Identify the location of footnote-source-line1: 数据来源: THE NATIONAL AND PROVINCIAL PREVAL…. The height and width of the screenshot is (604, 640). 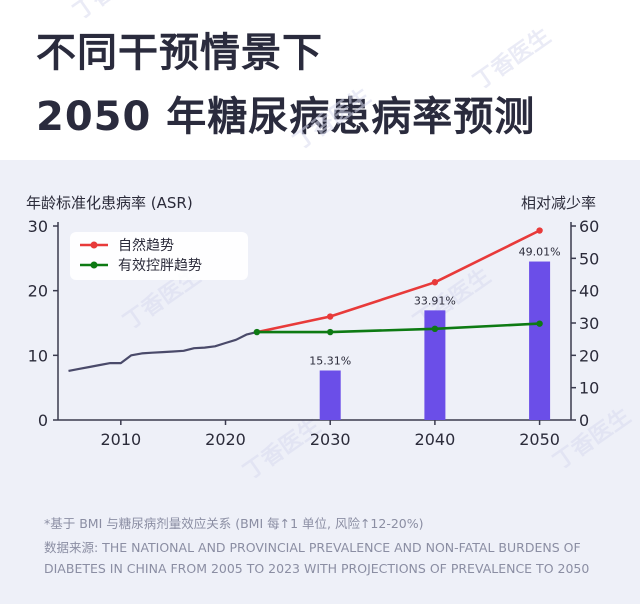
(312, 547).